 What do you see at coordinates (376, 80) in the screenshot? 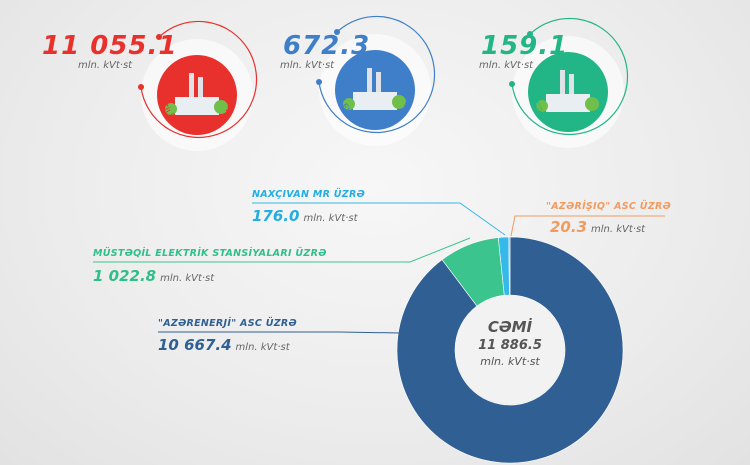
I see `hydro-power-plant-icon: SU ELEKTRİK STANSİYALARI` at bounding box center [376, 80].